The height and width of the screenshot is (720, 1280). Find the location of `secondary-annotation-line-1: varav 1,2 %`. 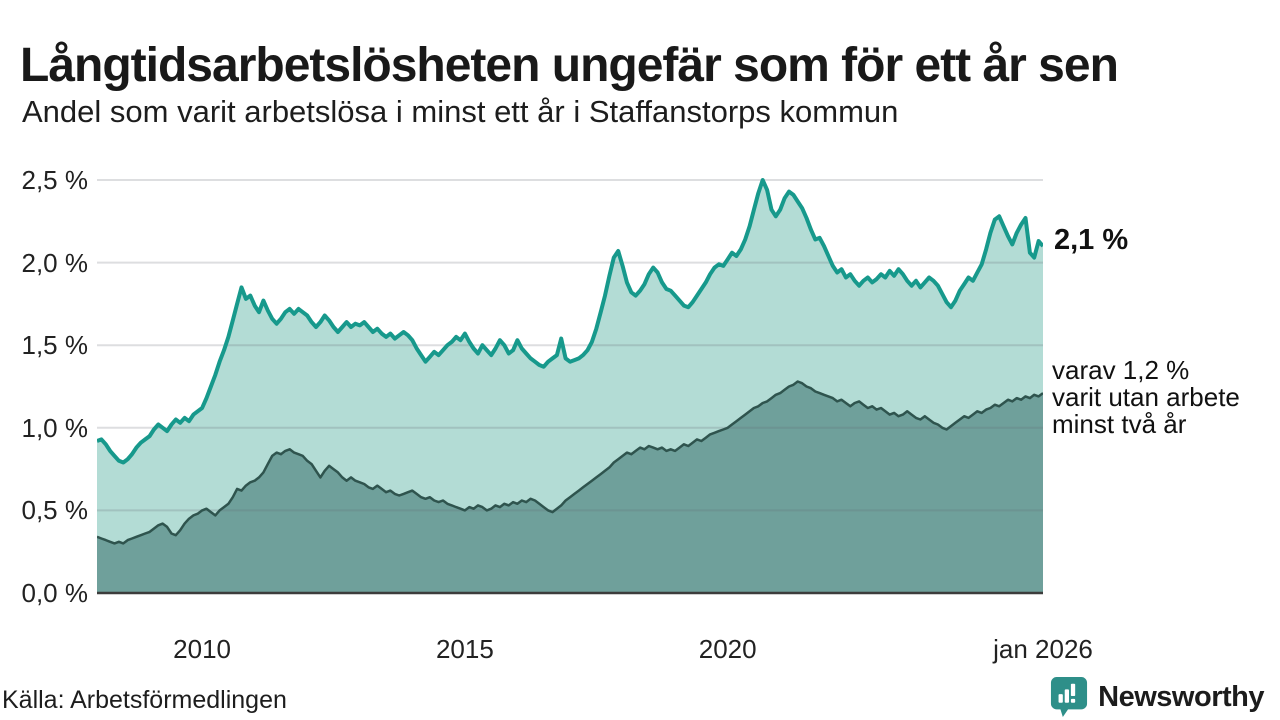

secondary-annotation-line-1: varav 1,2 % is located at coordinates (1121, 370).